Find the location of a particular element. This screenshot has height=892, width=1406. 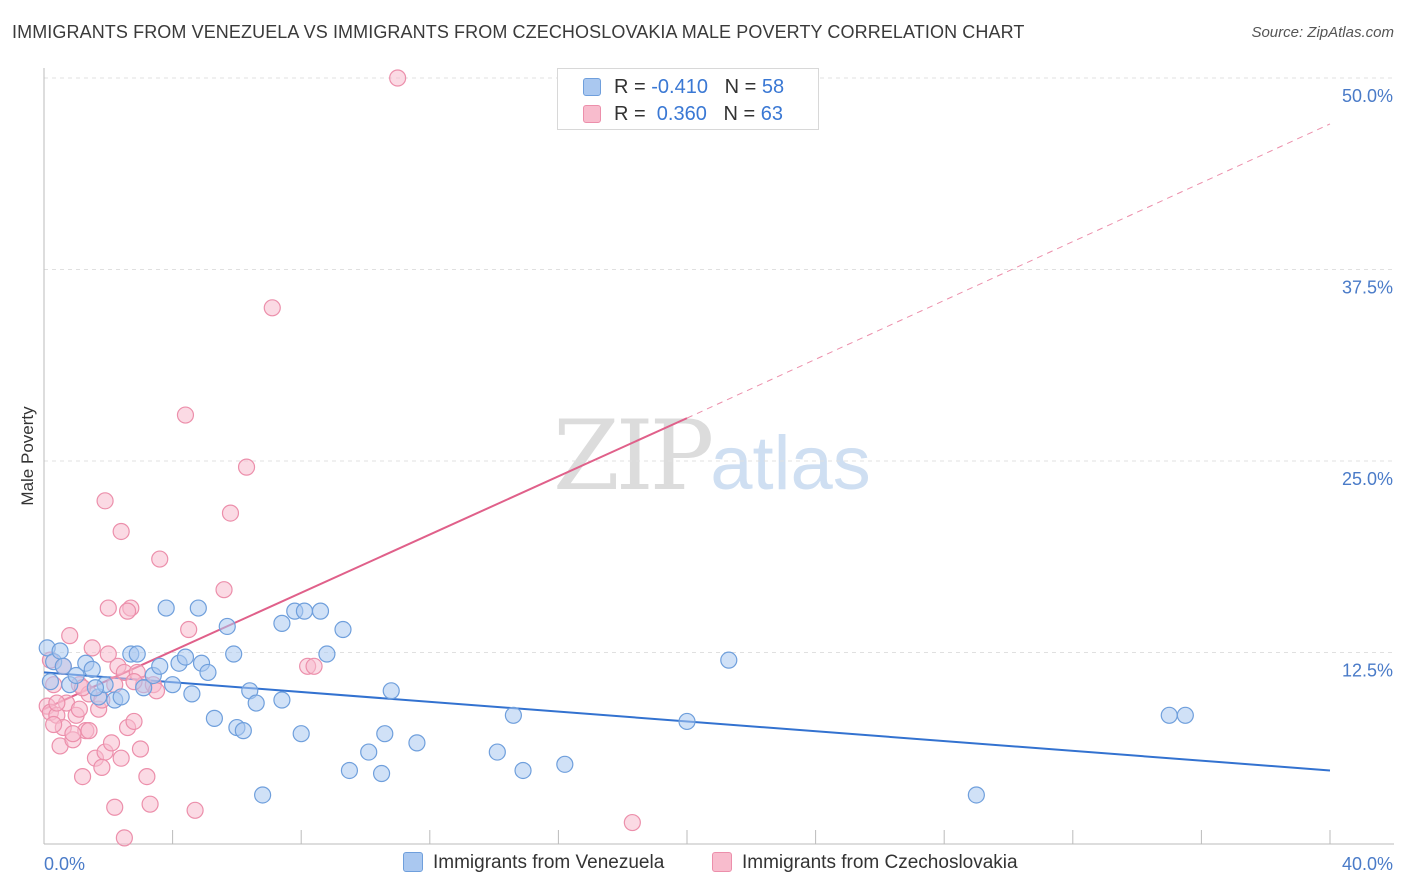

correlation-legend: R = -0.410 N = 58 R = 0.360 N = 63 is located at coordinates (688, 99).